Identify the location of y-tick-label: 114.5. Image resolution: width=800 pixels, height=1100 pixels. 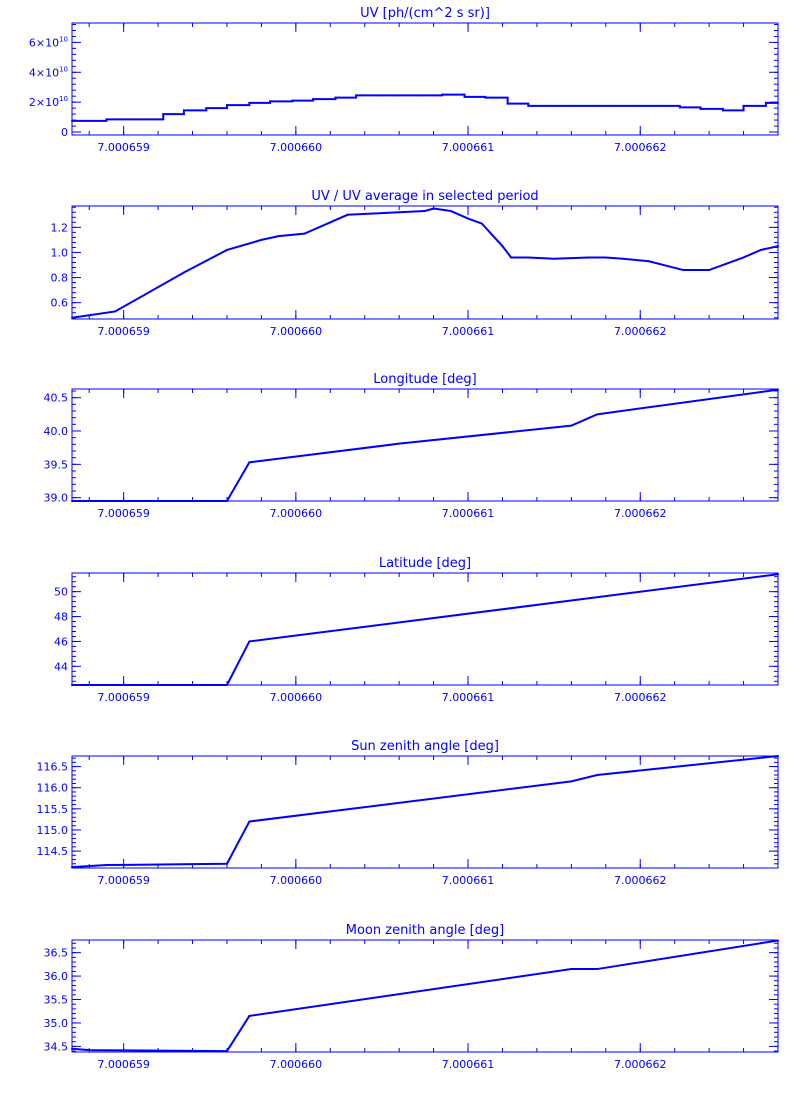
(53, 851).